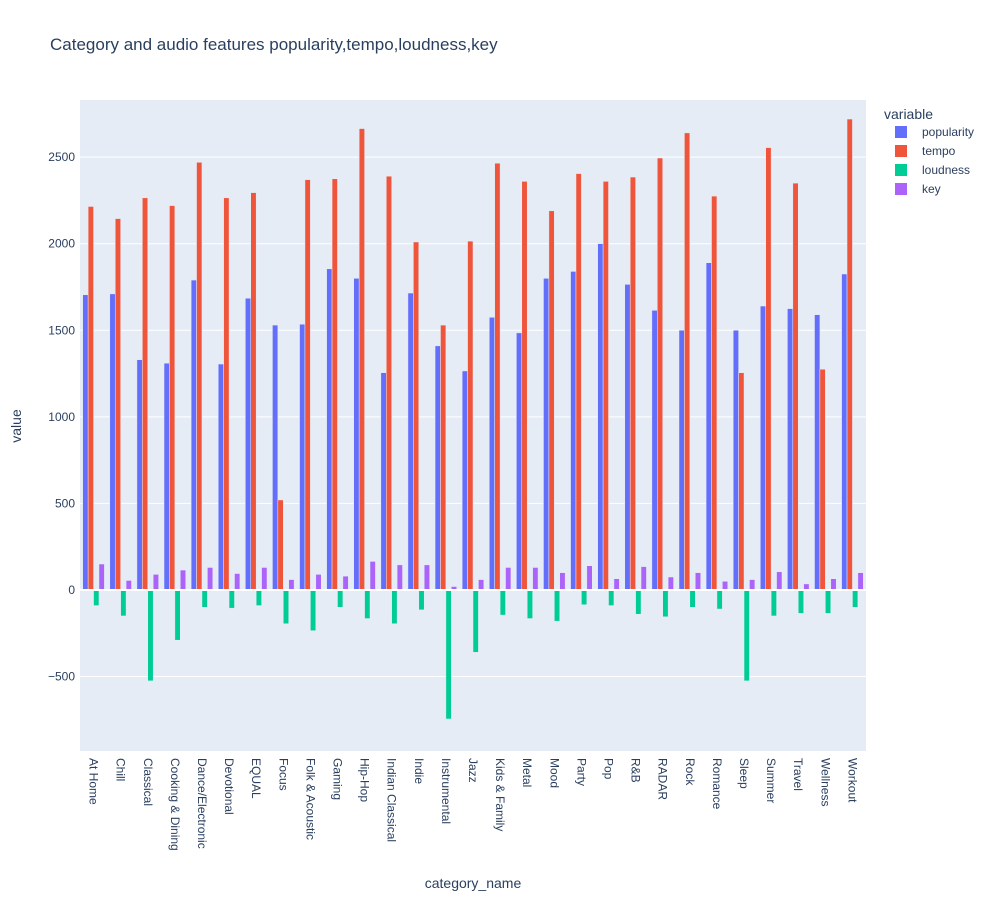 The image size is (1000, 900). What do you see at coordinates (901, 170) in the screenshot?
I see `legend-swatch-loudness` at bounding box center [901, 170].